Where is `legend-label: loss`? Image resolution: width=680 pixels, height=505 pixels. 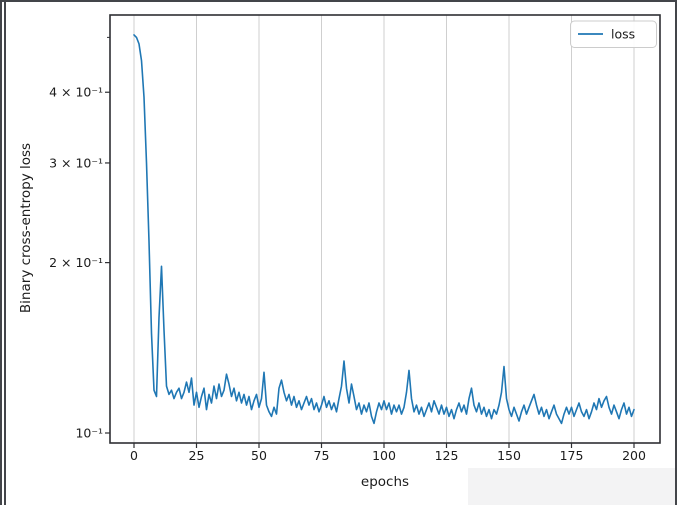
legend-label: loss is located at coordinates (623, 34).